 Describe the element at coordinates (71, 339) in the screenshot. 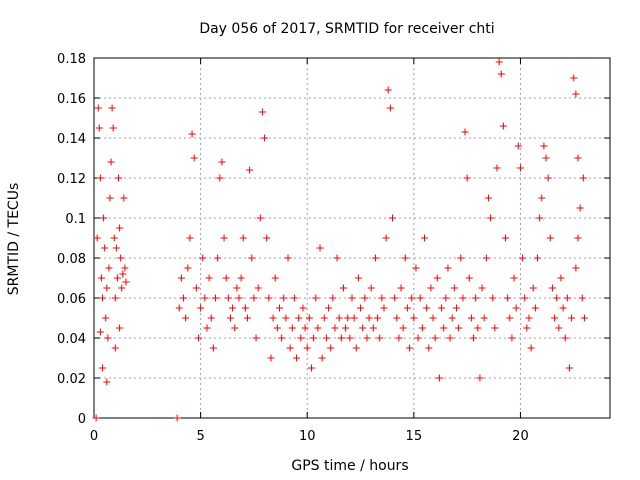

I see `y-tick-label: 0.04` at that location.